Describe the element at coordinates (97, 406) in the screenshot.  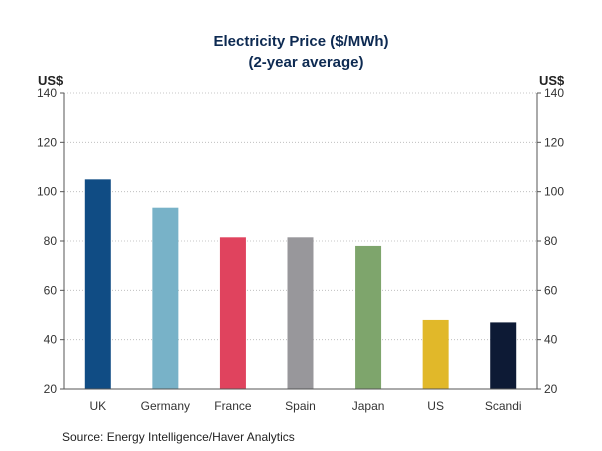
I see `x-tick-label: UK` at that location.